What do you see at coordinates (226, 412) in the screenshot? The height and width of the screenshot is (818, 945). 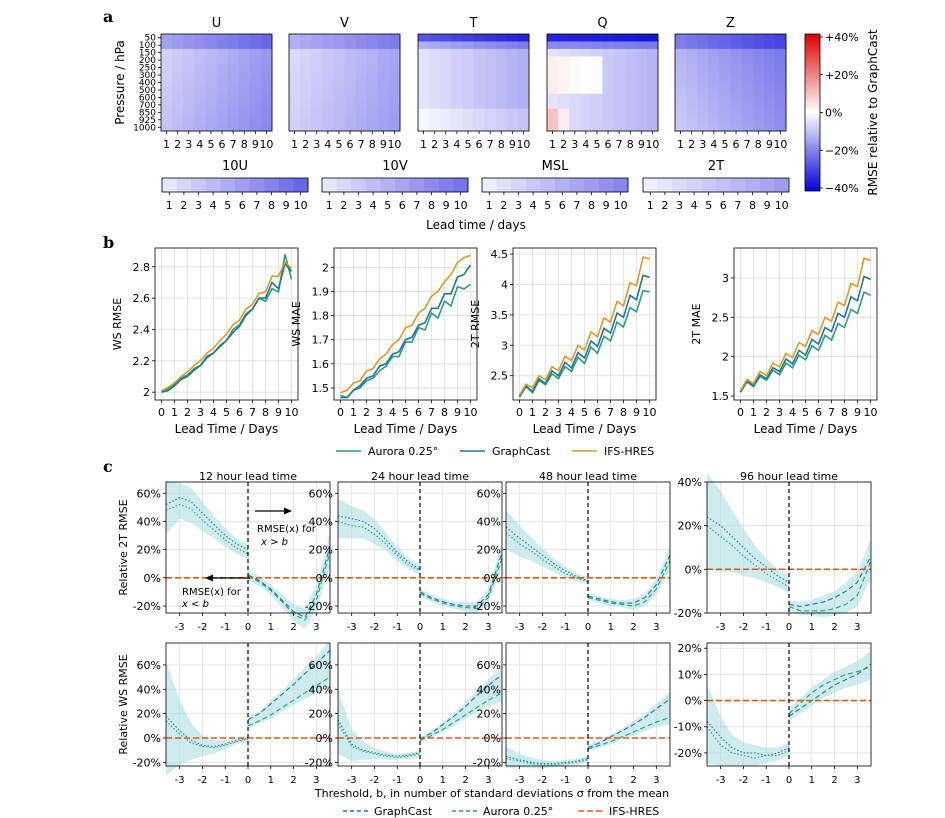 I see `tick-label: 5` at bounding box center [226, 412].